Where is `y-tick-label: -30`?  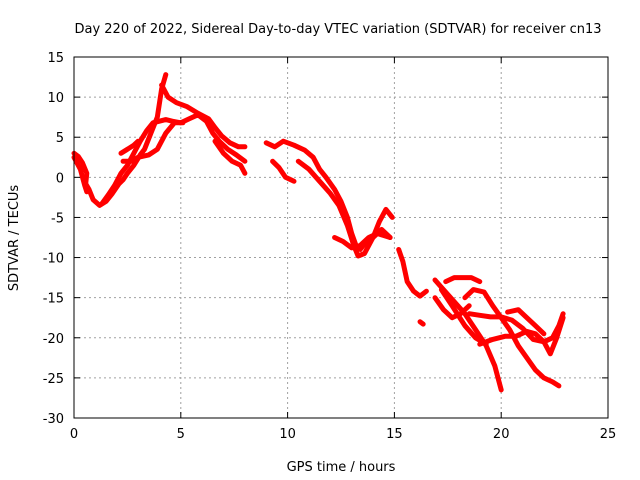
y-tick-label: -30 is located at coordinates (53, 419).